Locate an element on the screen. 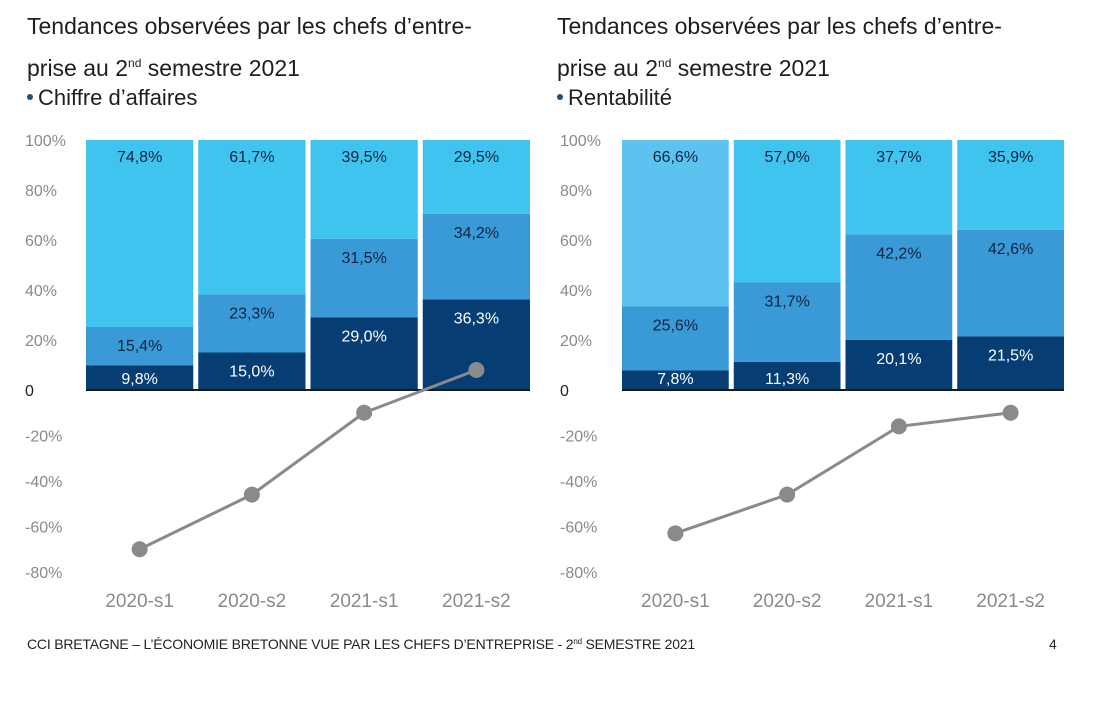  chart-subtitle: Chiffre d’affaires is located at coordinates (112, 98).